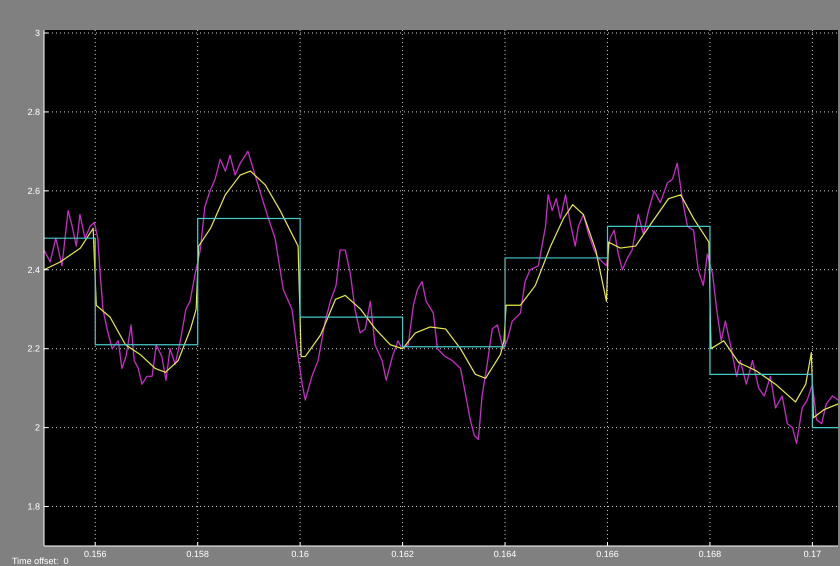 The image size is (840, 566). I want to click on y-tick-label: 2.8, so click(33, 111).